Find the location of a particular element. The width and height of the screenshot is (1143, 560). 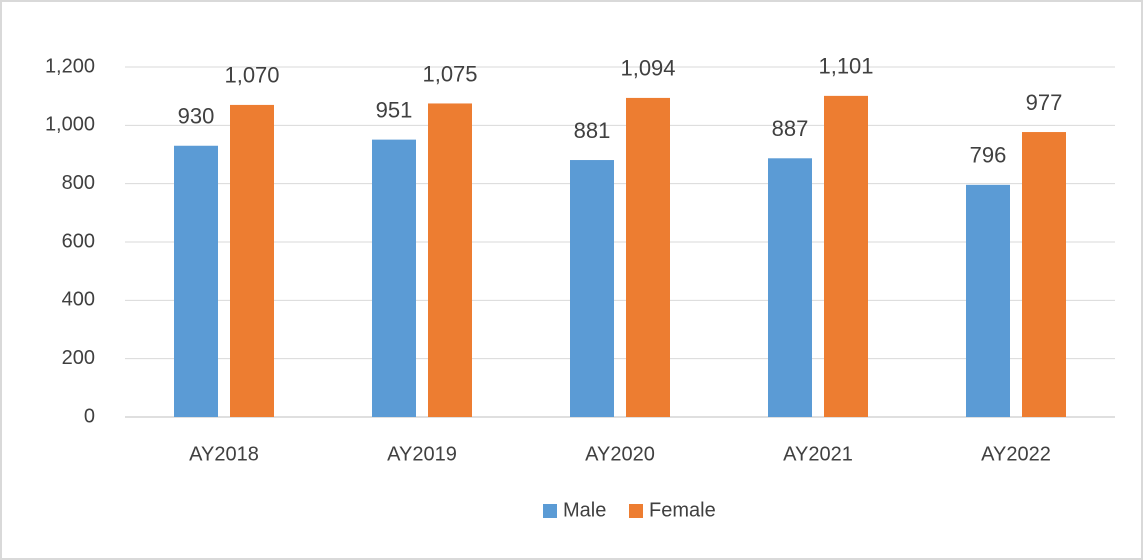

data-label: 1,101 is located at coordinates (845, 66).